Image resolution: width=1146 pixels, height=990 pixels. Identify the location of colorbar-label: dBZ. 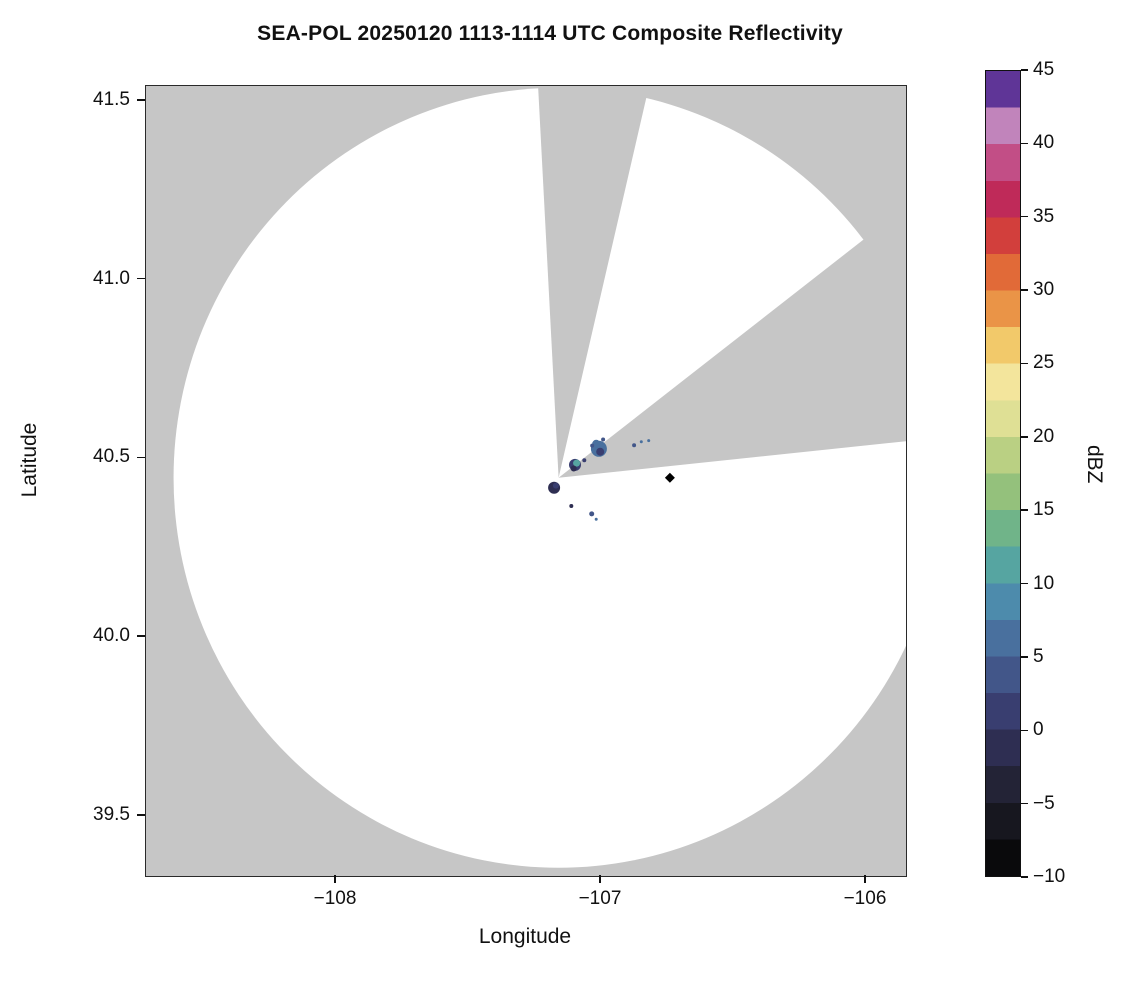
(1094, 464).